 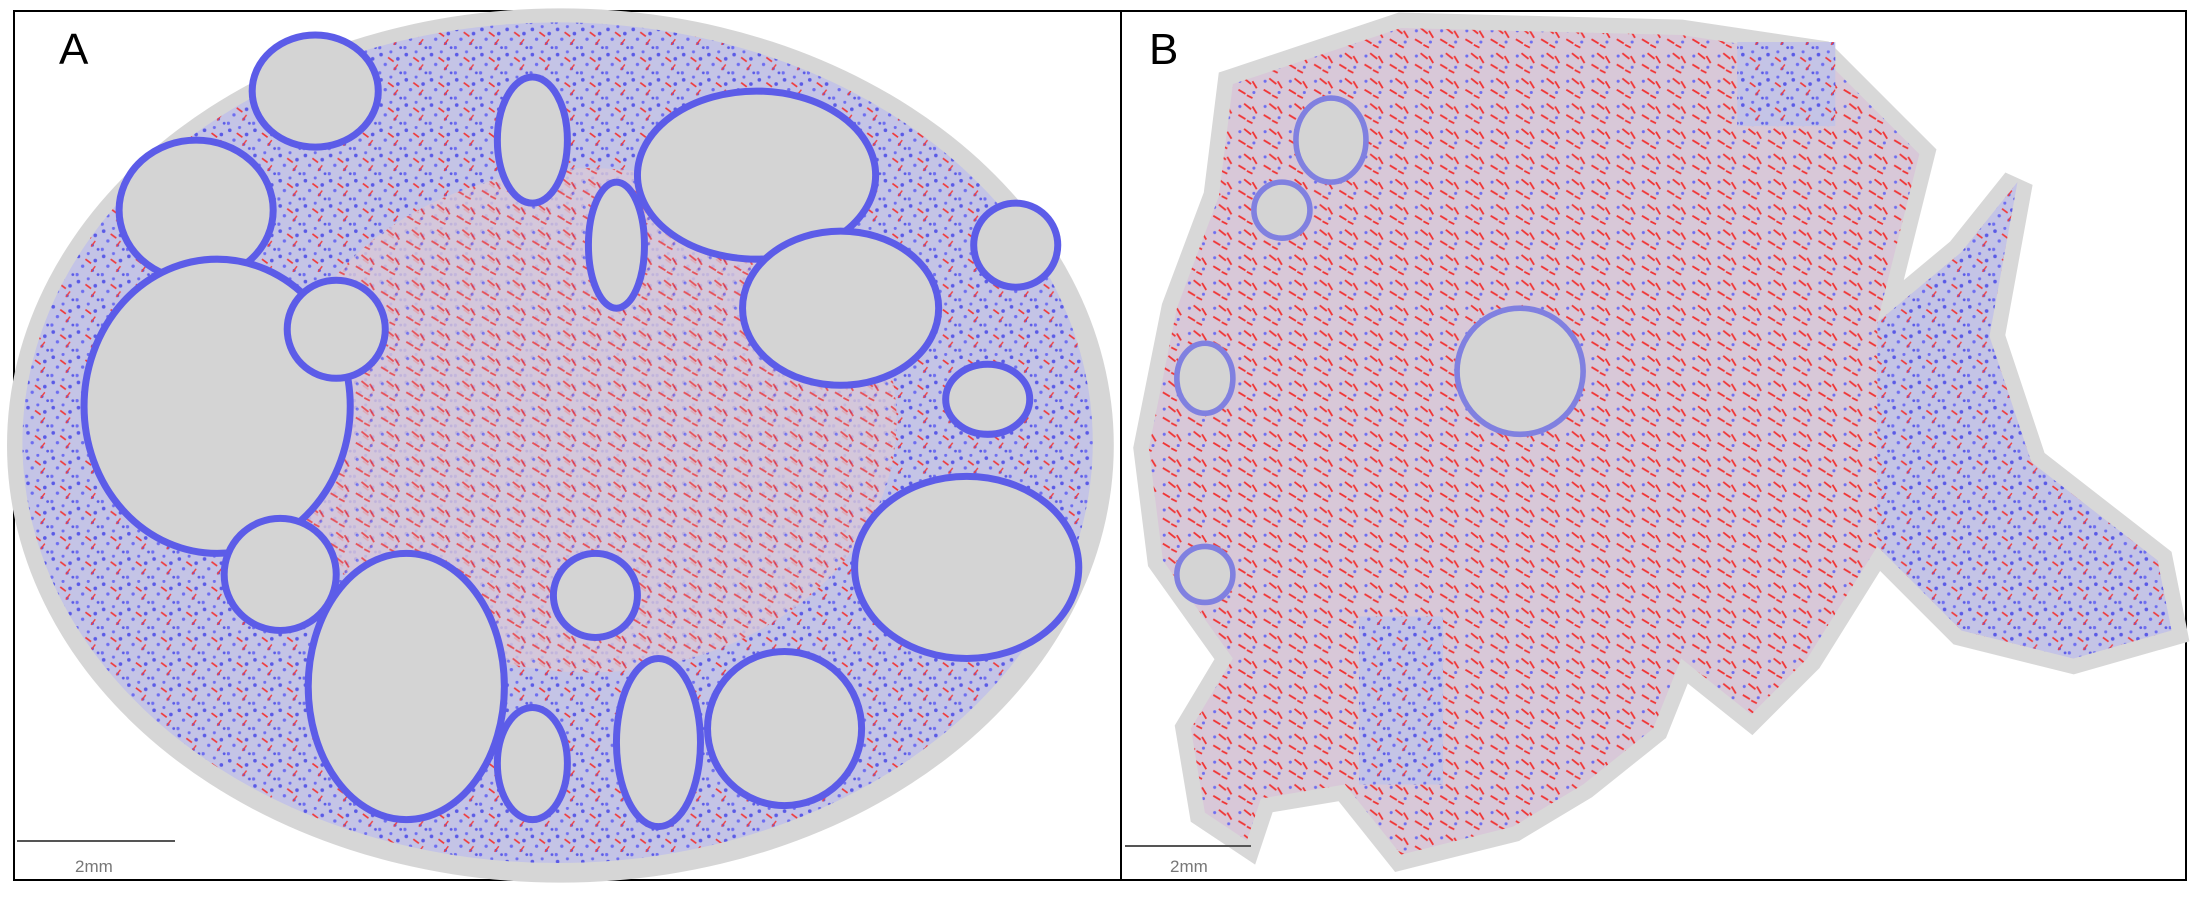 I want to click on panel-label: A, so click(x=74, y=49).